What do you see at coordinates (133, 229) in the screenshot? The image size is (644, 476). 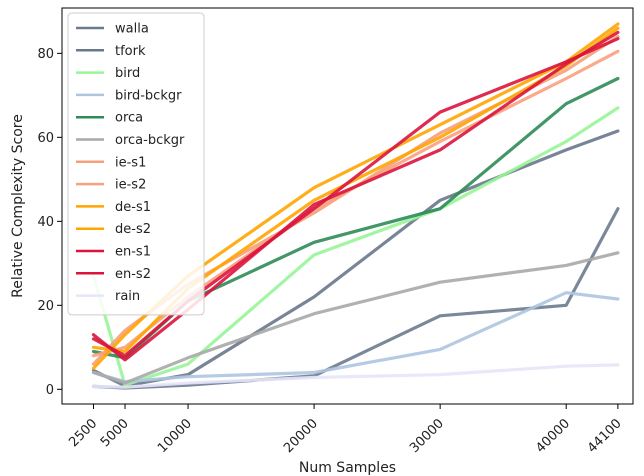 I see `legend-label-de-s2: de-s2` at bounding box center [133, 229].